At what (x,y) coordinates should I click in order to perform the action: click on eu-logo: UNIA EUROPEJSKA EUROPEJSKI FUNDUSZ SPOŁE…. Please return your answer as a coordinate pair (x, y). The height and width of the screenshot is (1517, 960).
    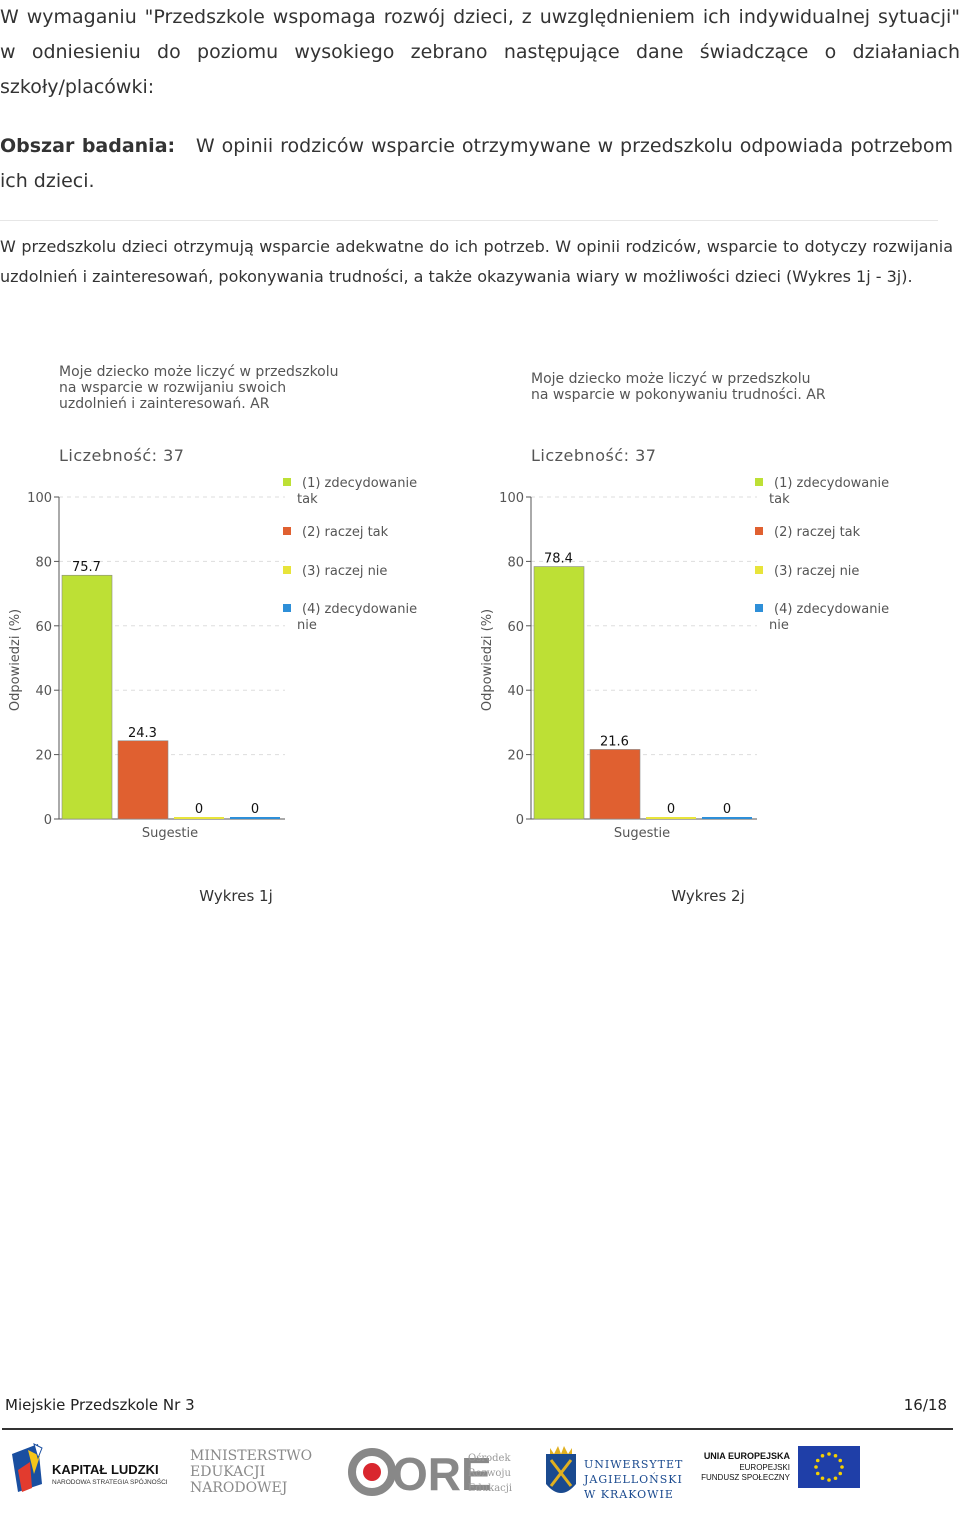
    Looking at the image, I should click on (782, 1473).